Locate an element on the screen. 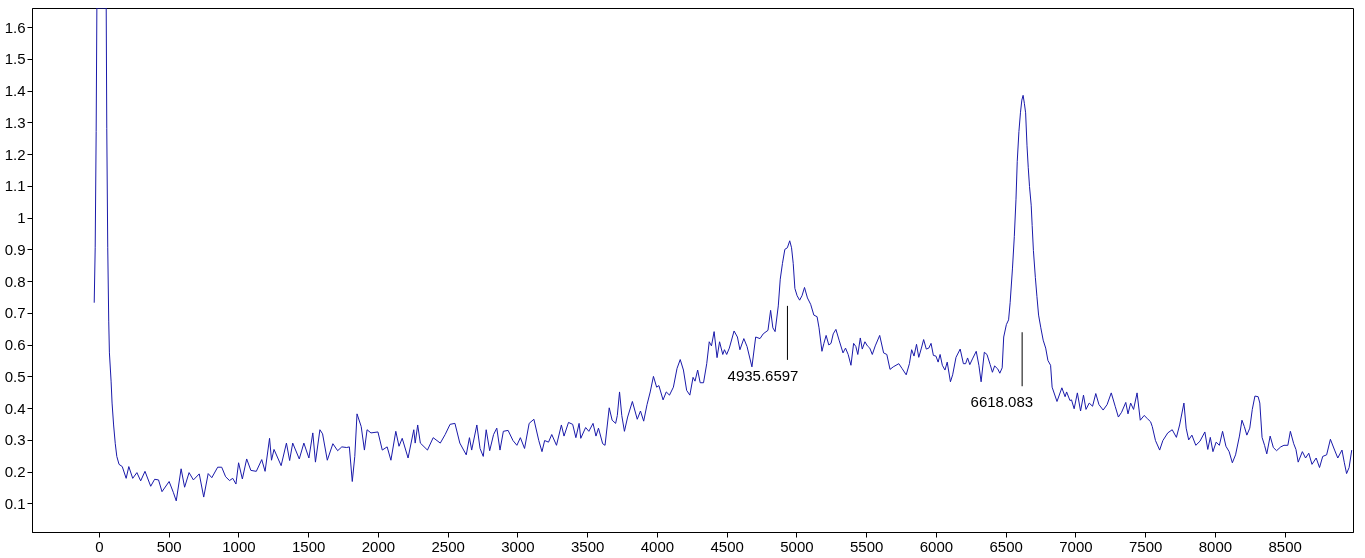 This screenshot has height=558, width=1365. y-tick-label: 1 is located at coordinates (21, 218).